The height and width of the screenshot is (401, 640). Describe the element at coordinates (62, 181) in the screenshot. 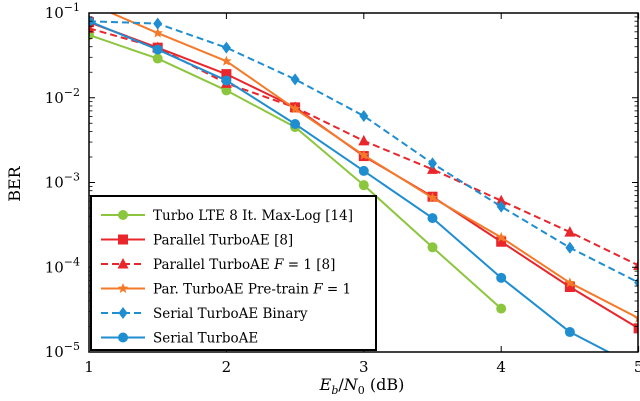

I see `y-tick-label: 10⁻³` at that location.